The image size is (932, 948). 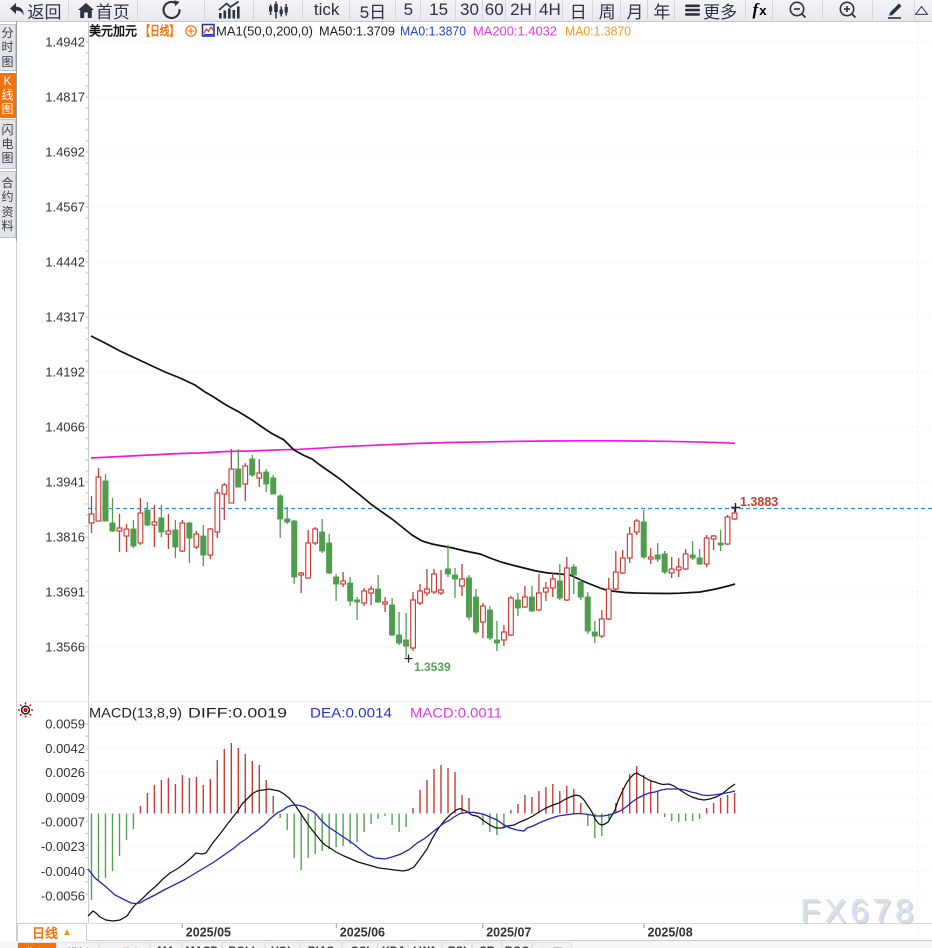 What do you see at coordinates (515, 31) in the screenshot?
I see `svg-text: MA200:1.4032` at bounding box center [515, 31].